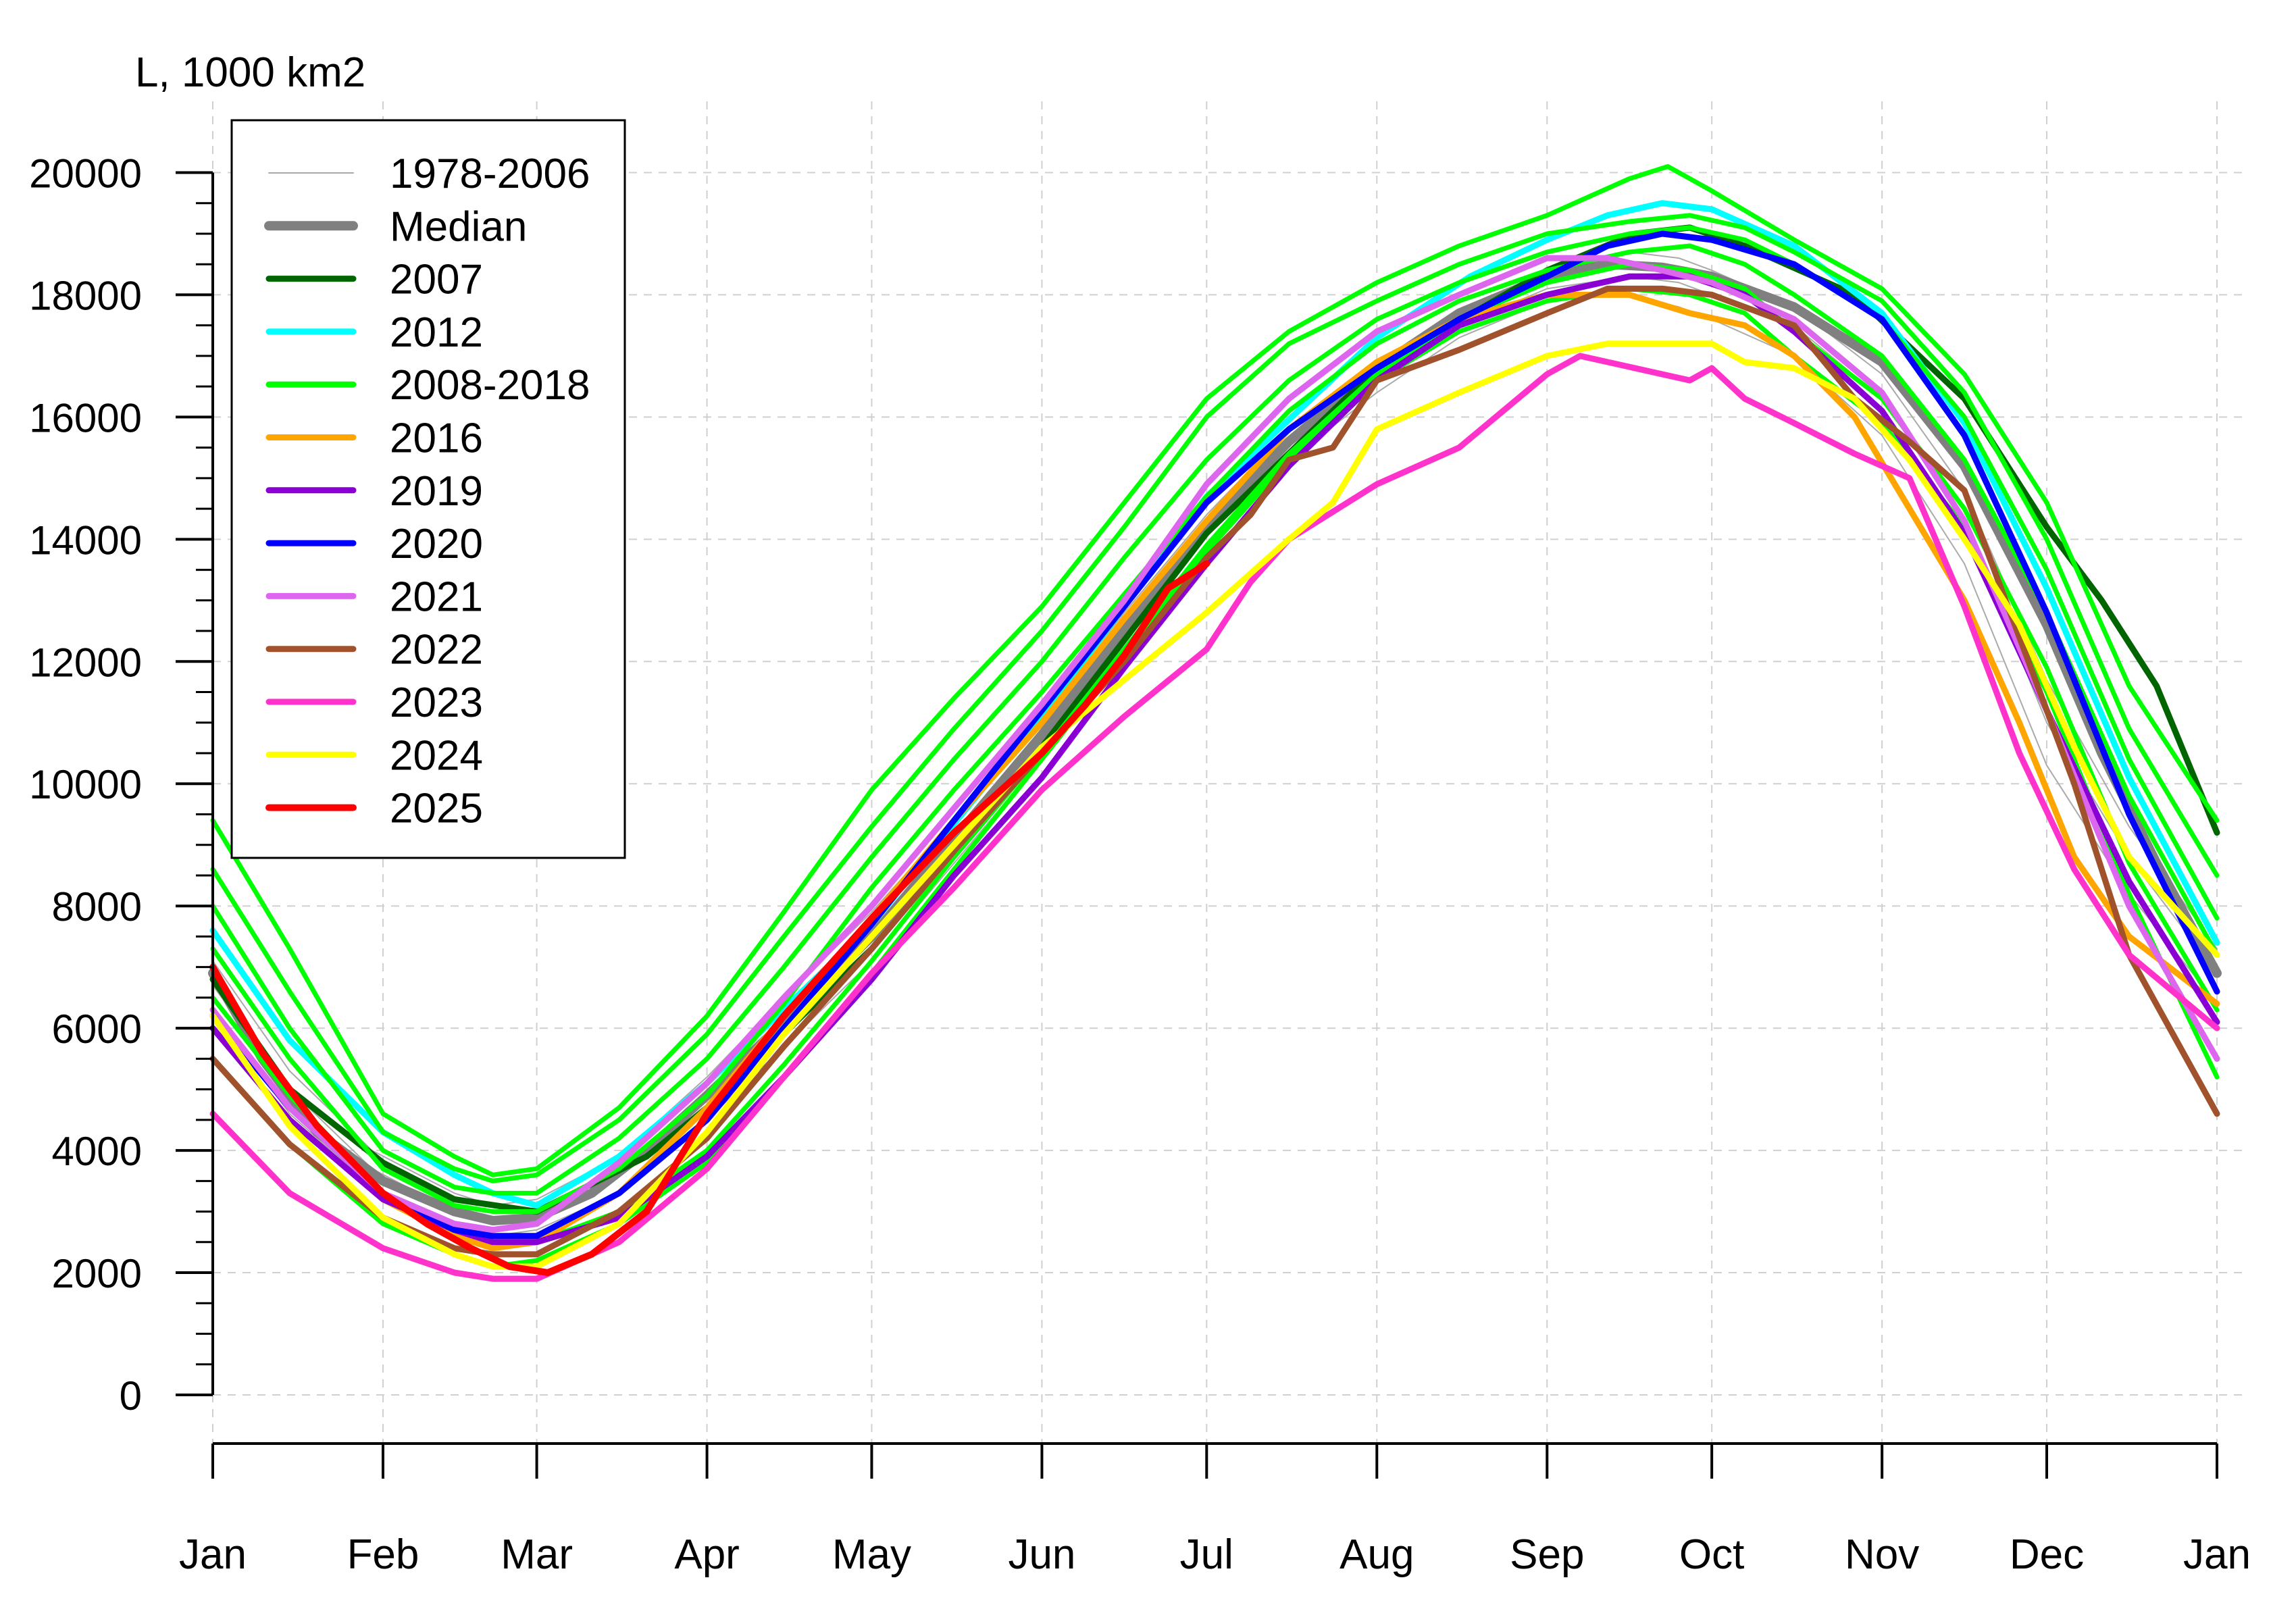  I want to click on legend-label: 2023, so click(436, 703).